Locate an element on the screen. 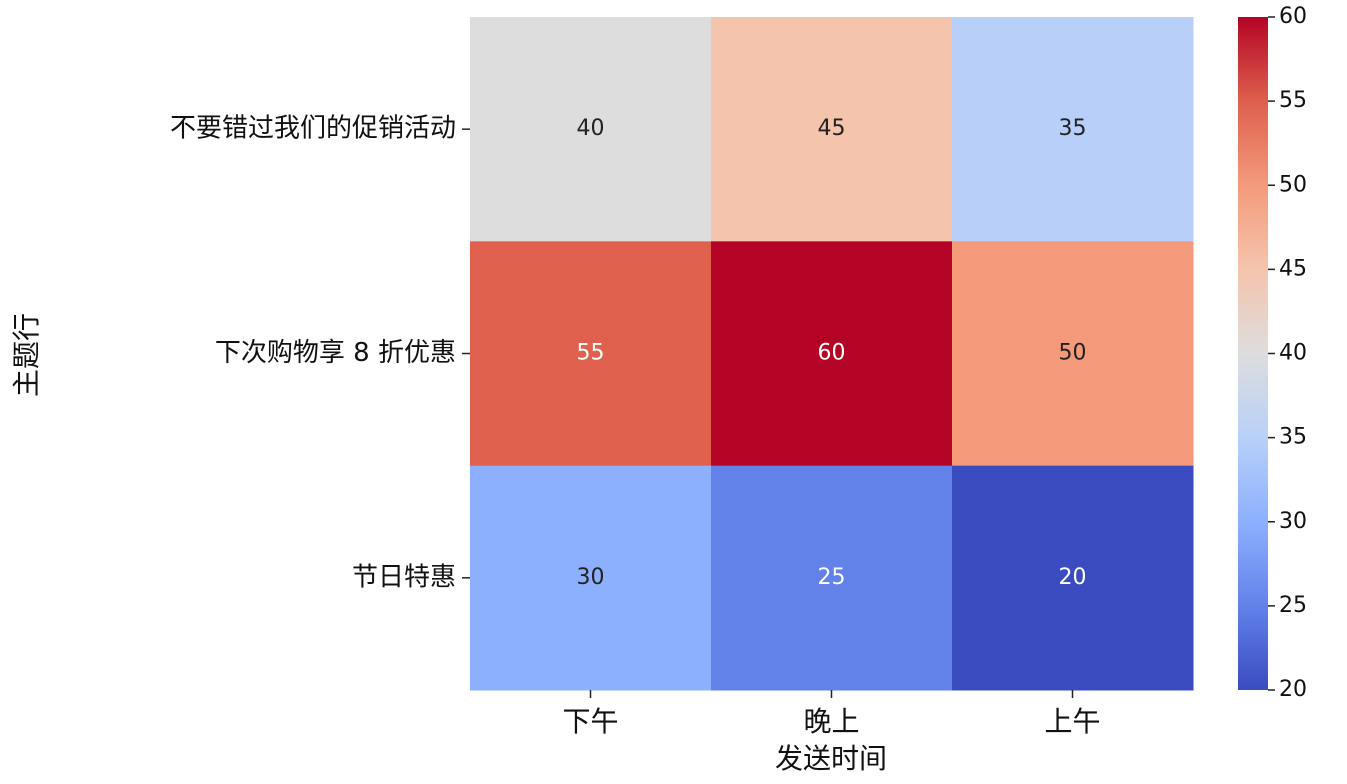 Image resolution: width=1347 pixels, height=784 pixels. cell-label: 45 is located at coordinates (832, 128).